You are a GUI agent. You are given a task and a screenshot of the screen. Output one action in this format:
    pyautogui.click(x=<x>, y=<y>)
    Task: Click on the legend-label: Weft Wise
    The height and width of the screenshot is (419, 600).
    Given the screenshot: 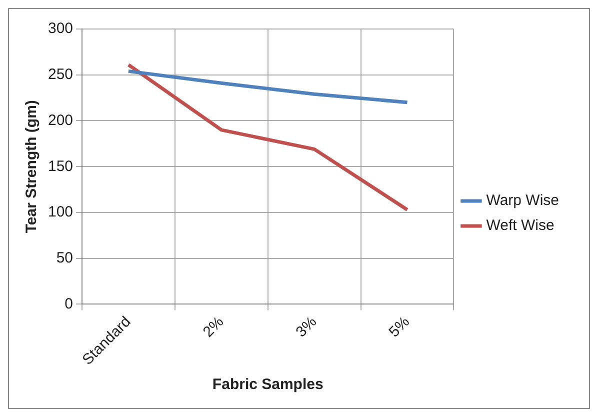 What is the action you would take?
    pyautogui.click(x=520, y=225)
    